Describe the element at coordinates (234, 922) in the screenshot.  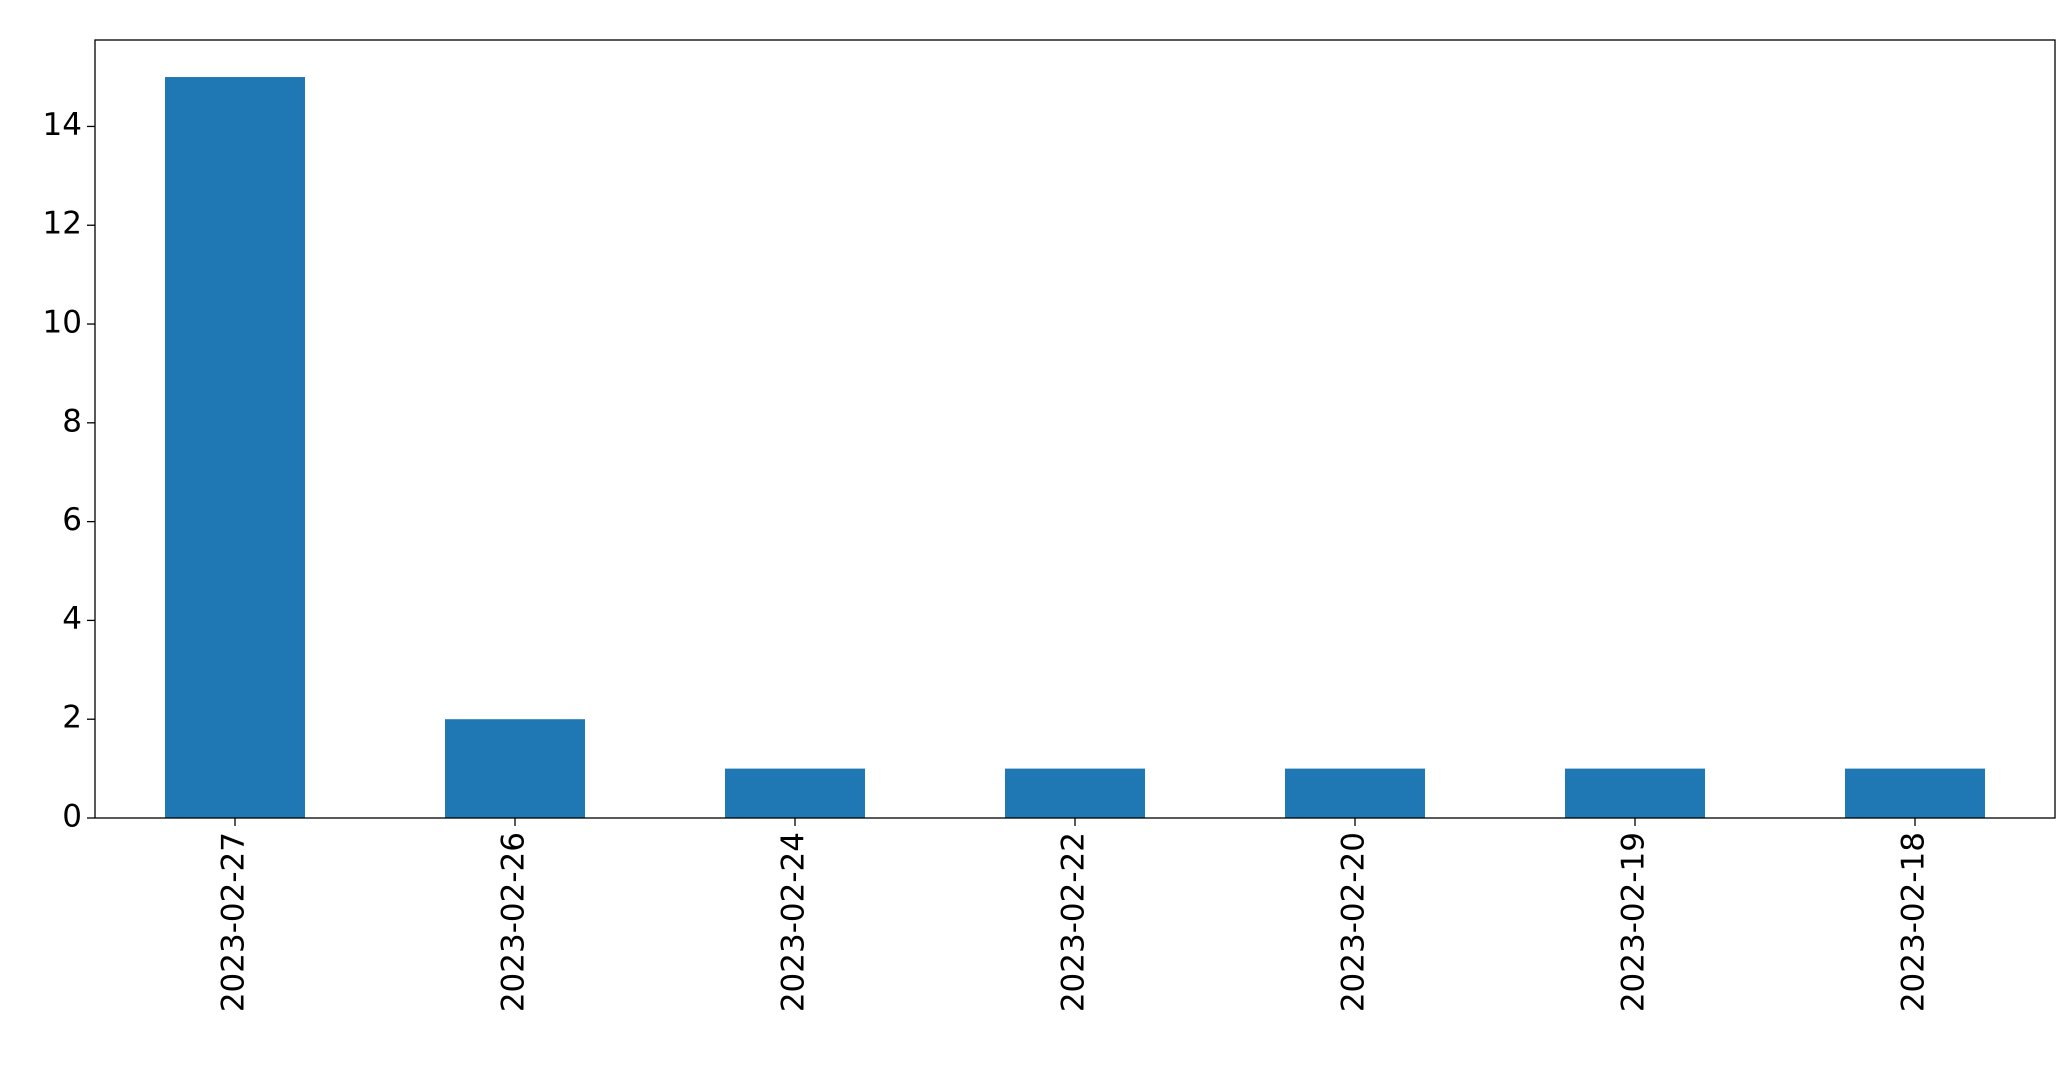
I see `x-tick-label: 2023-02-27` at that location.